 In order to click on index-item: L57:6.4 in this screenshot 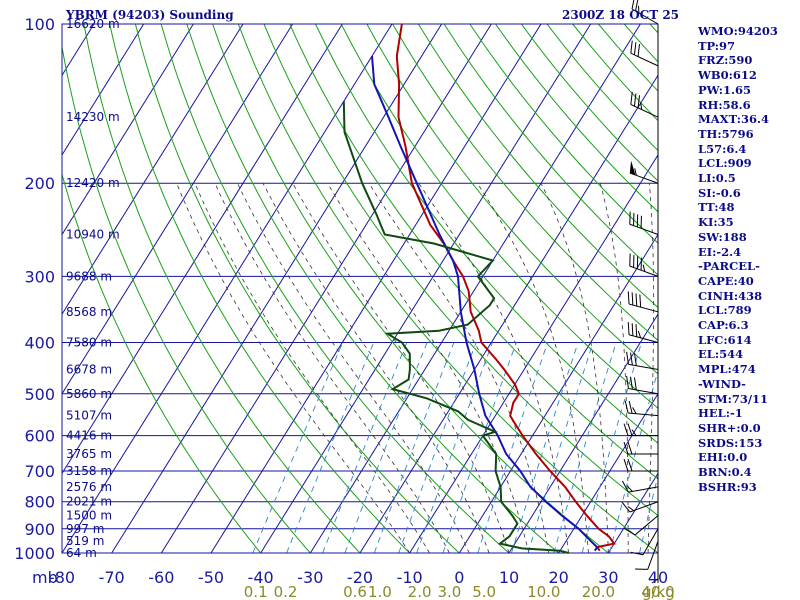, I will do `click(722, 148)`.